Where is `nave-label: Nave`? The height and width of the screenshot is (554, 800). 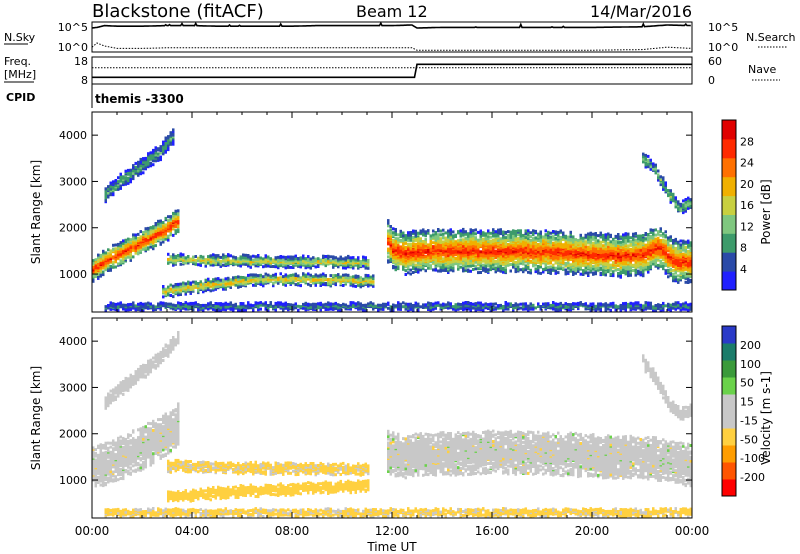
nave-label: Nave is located at coordinates (762, 69).